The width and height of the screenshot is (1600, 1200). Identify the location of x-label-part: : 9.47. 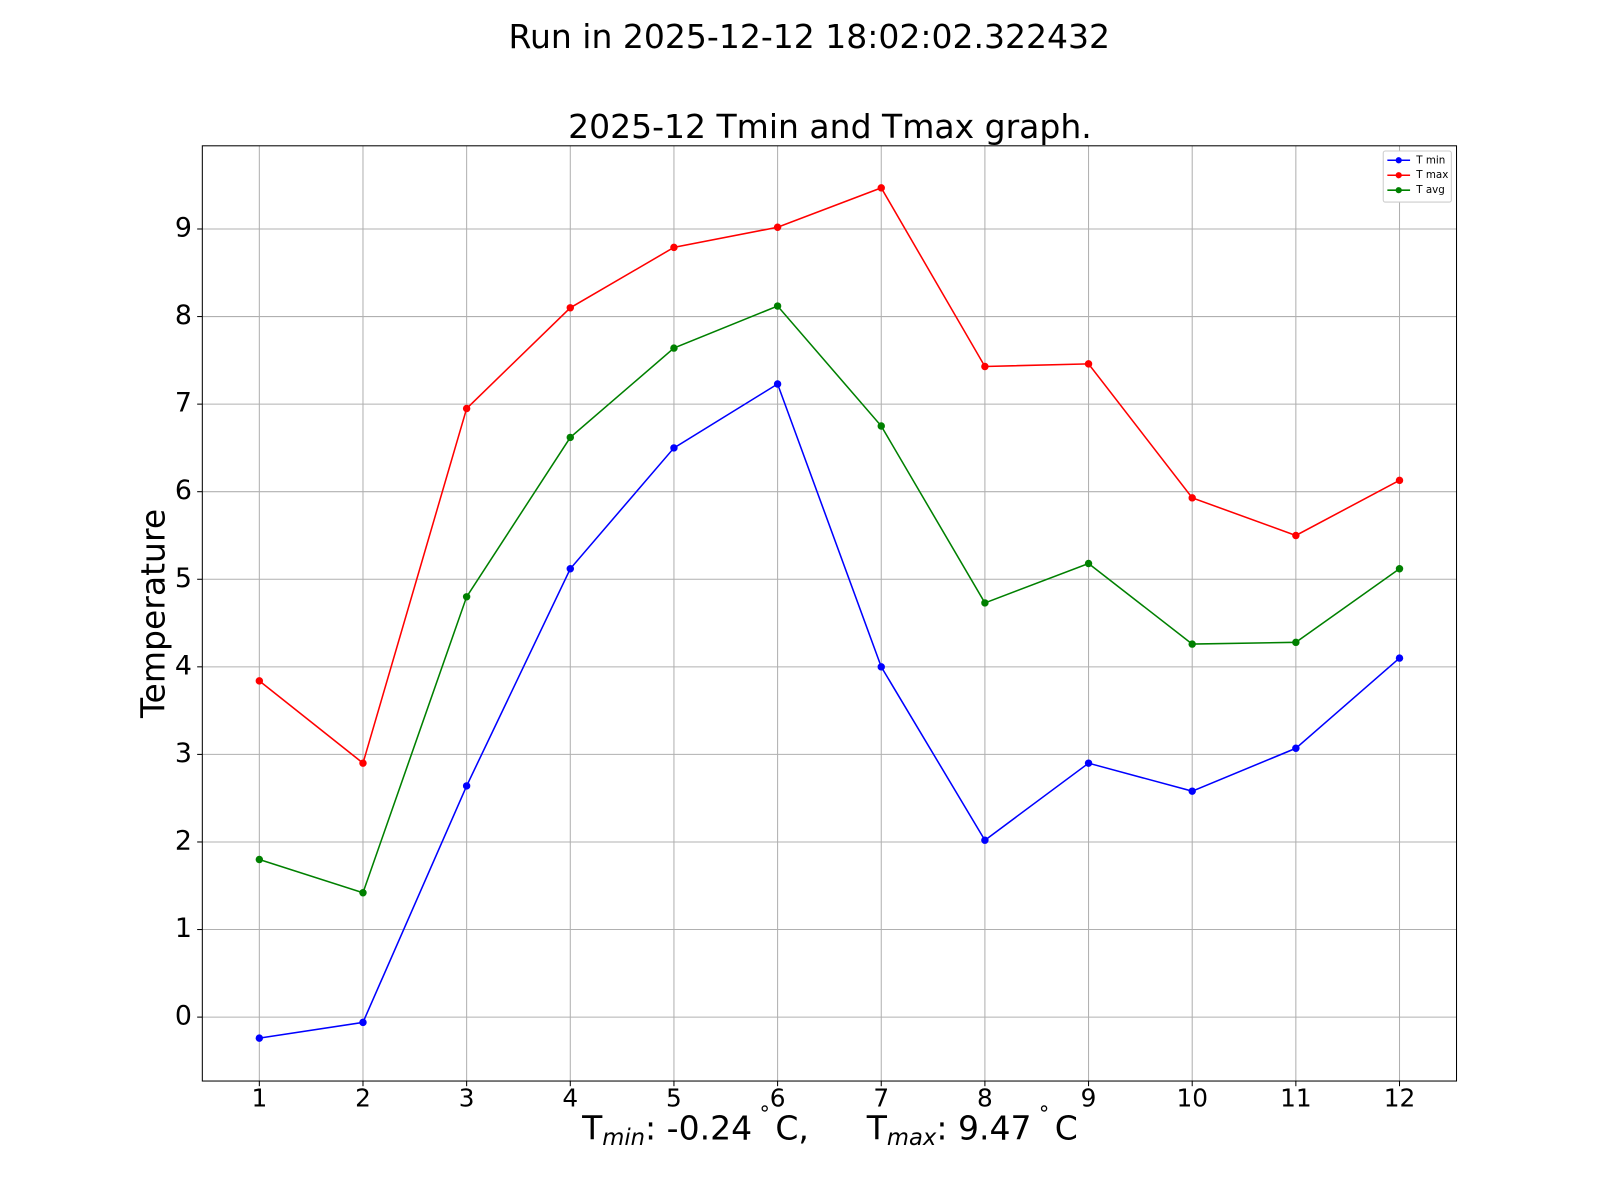
(983, 1127).